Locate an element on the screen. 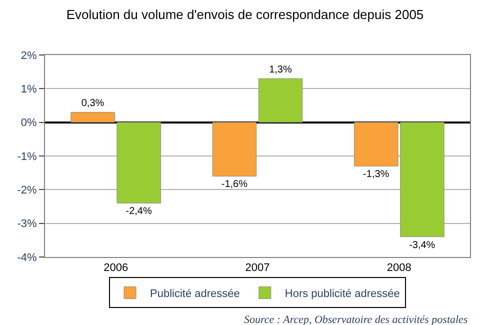 This screenshot has width=490, height=325. data-label: 1,3% is located at coordinates (280, 70).